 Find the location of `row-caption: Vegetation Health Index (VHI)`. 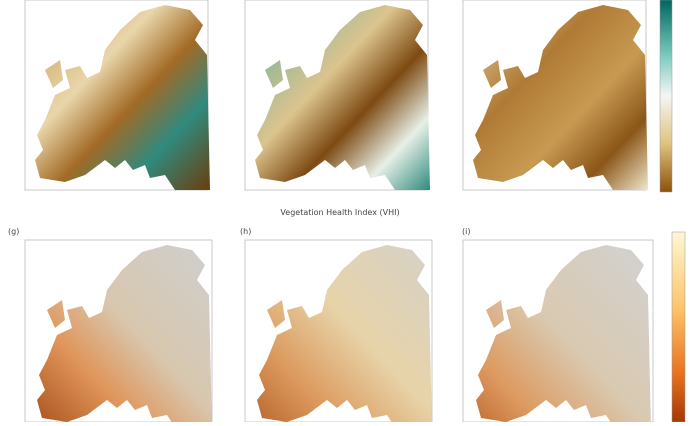

row-caption: Vegetation Health Index (VHI) is located at coordinates (339, 212).